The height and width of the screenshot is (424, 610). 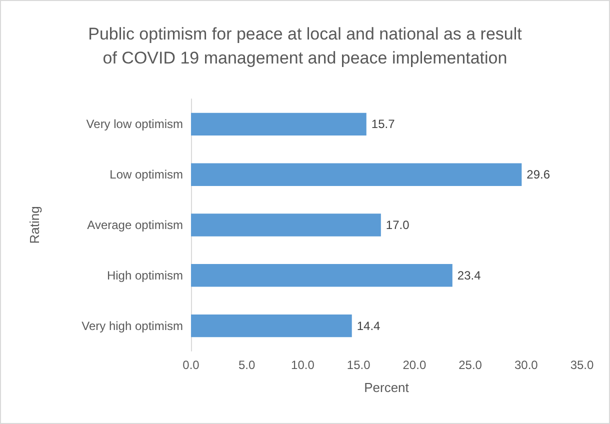 I want to click on x-tick-label: 30.0, so click(x=526, y=365).